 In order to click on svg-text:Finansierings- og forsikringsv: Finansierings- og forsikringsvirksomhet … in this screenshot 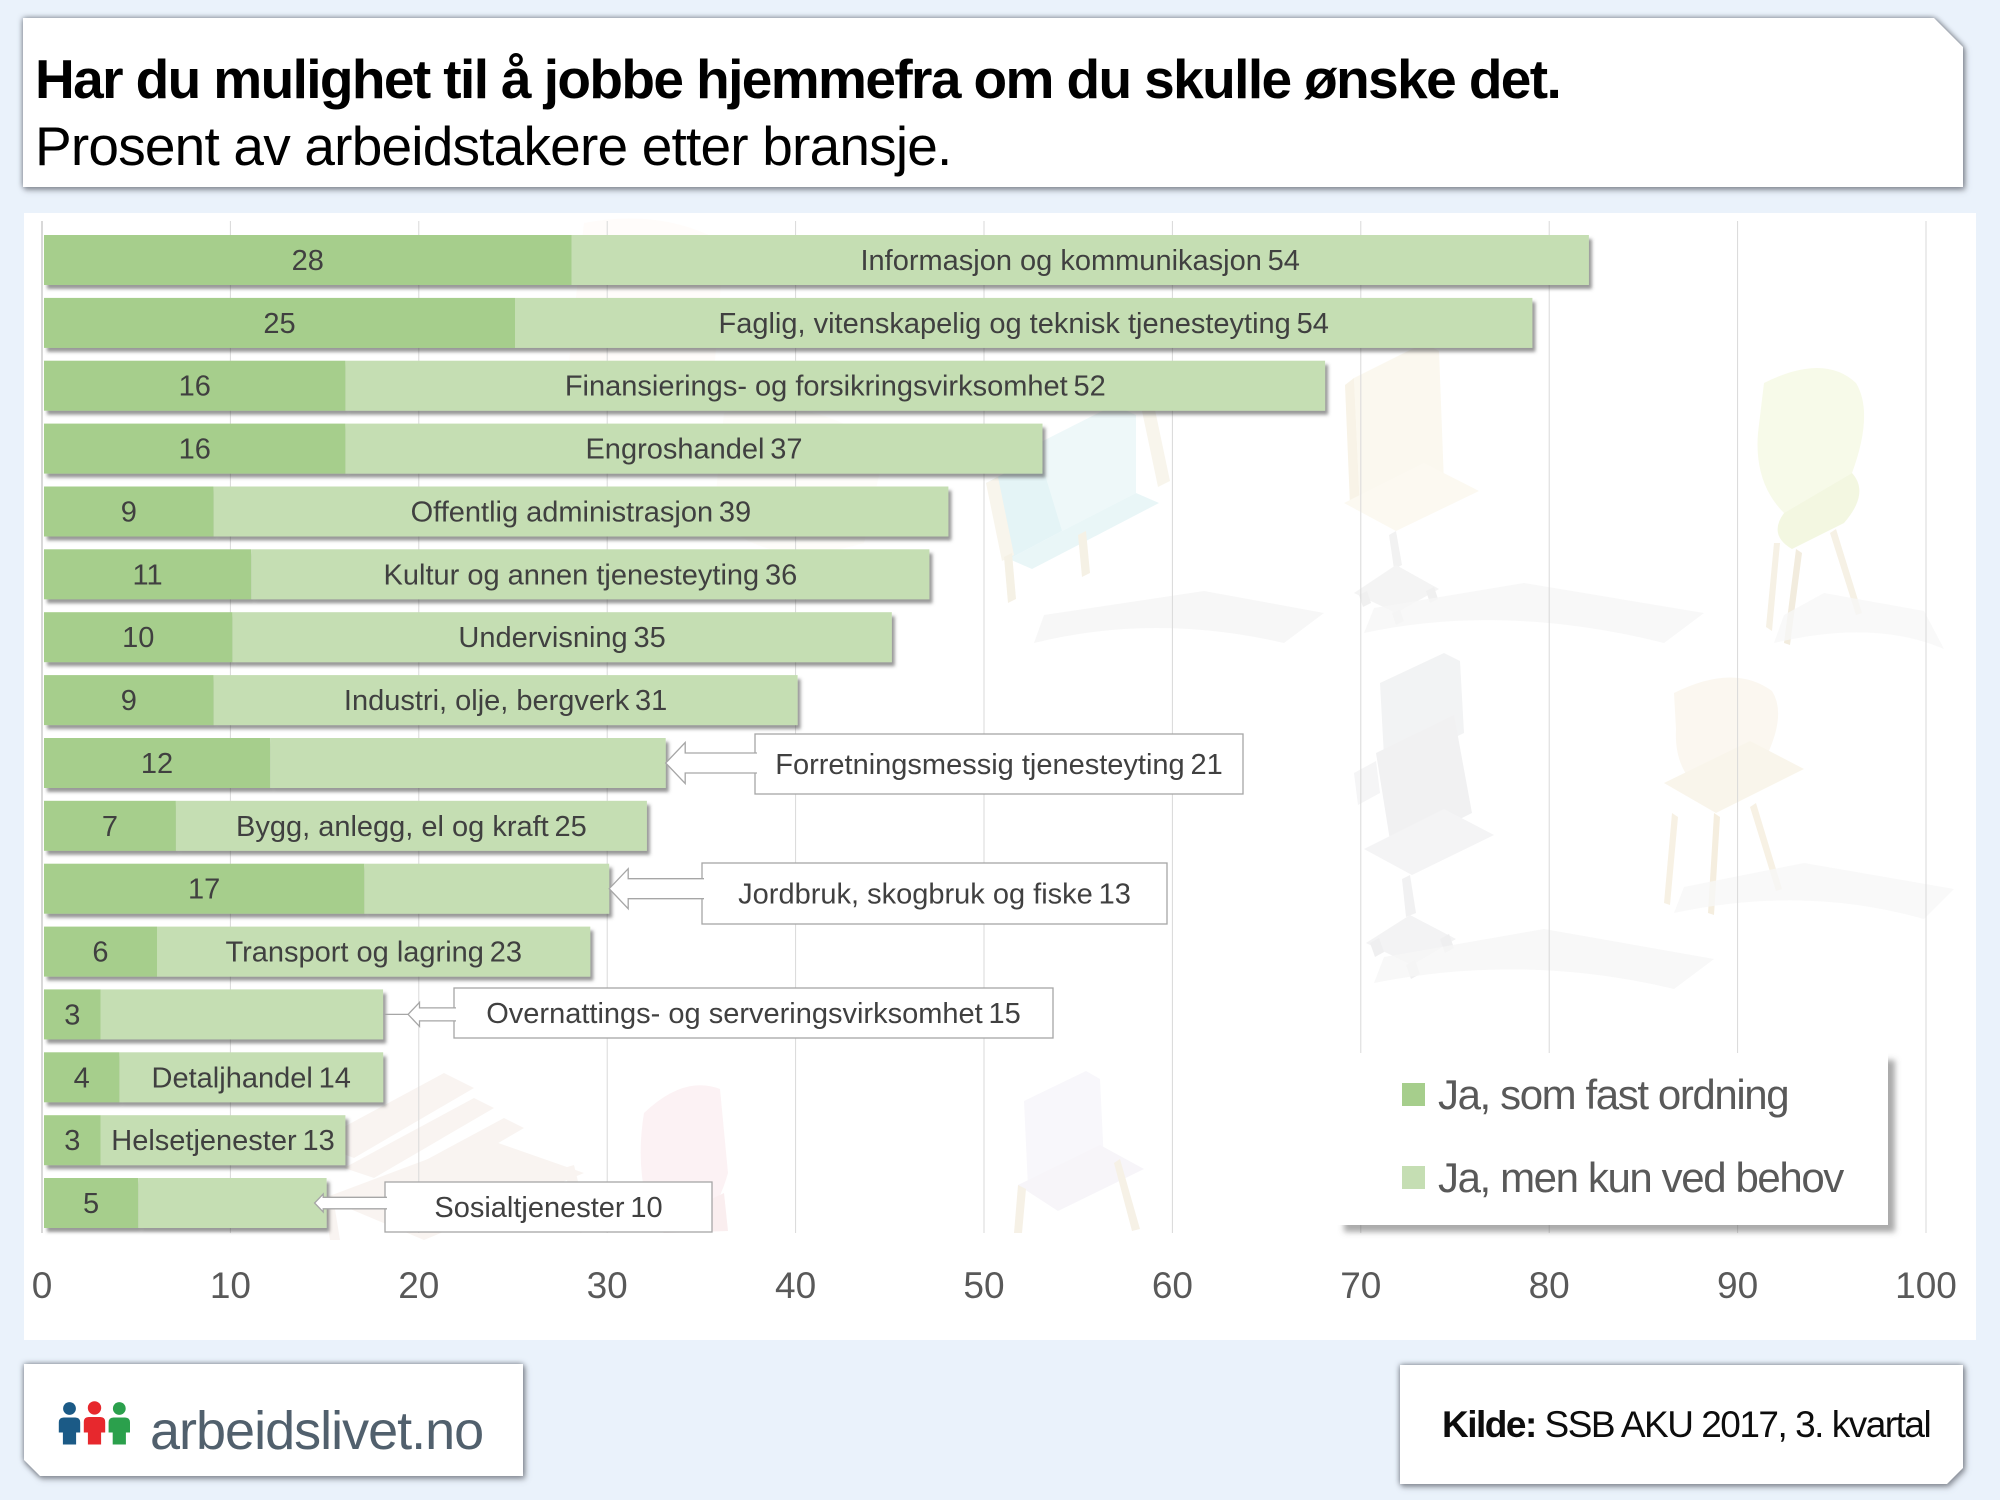, I will do `click(835, 387)`.